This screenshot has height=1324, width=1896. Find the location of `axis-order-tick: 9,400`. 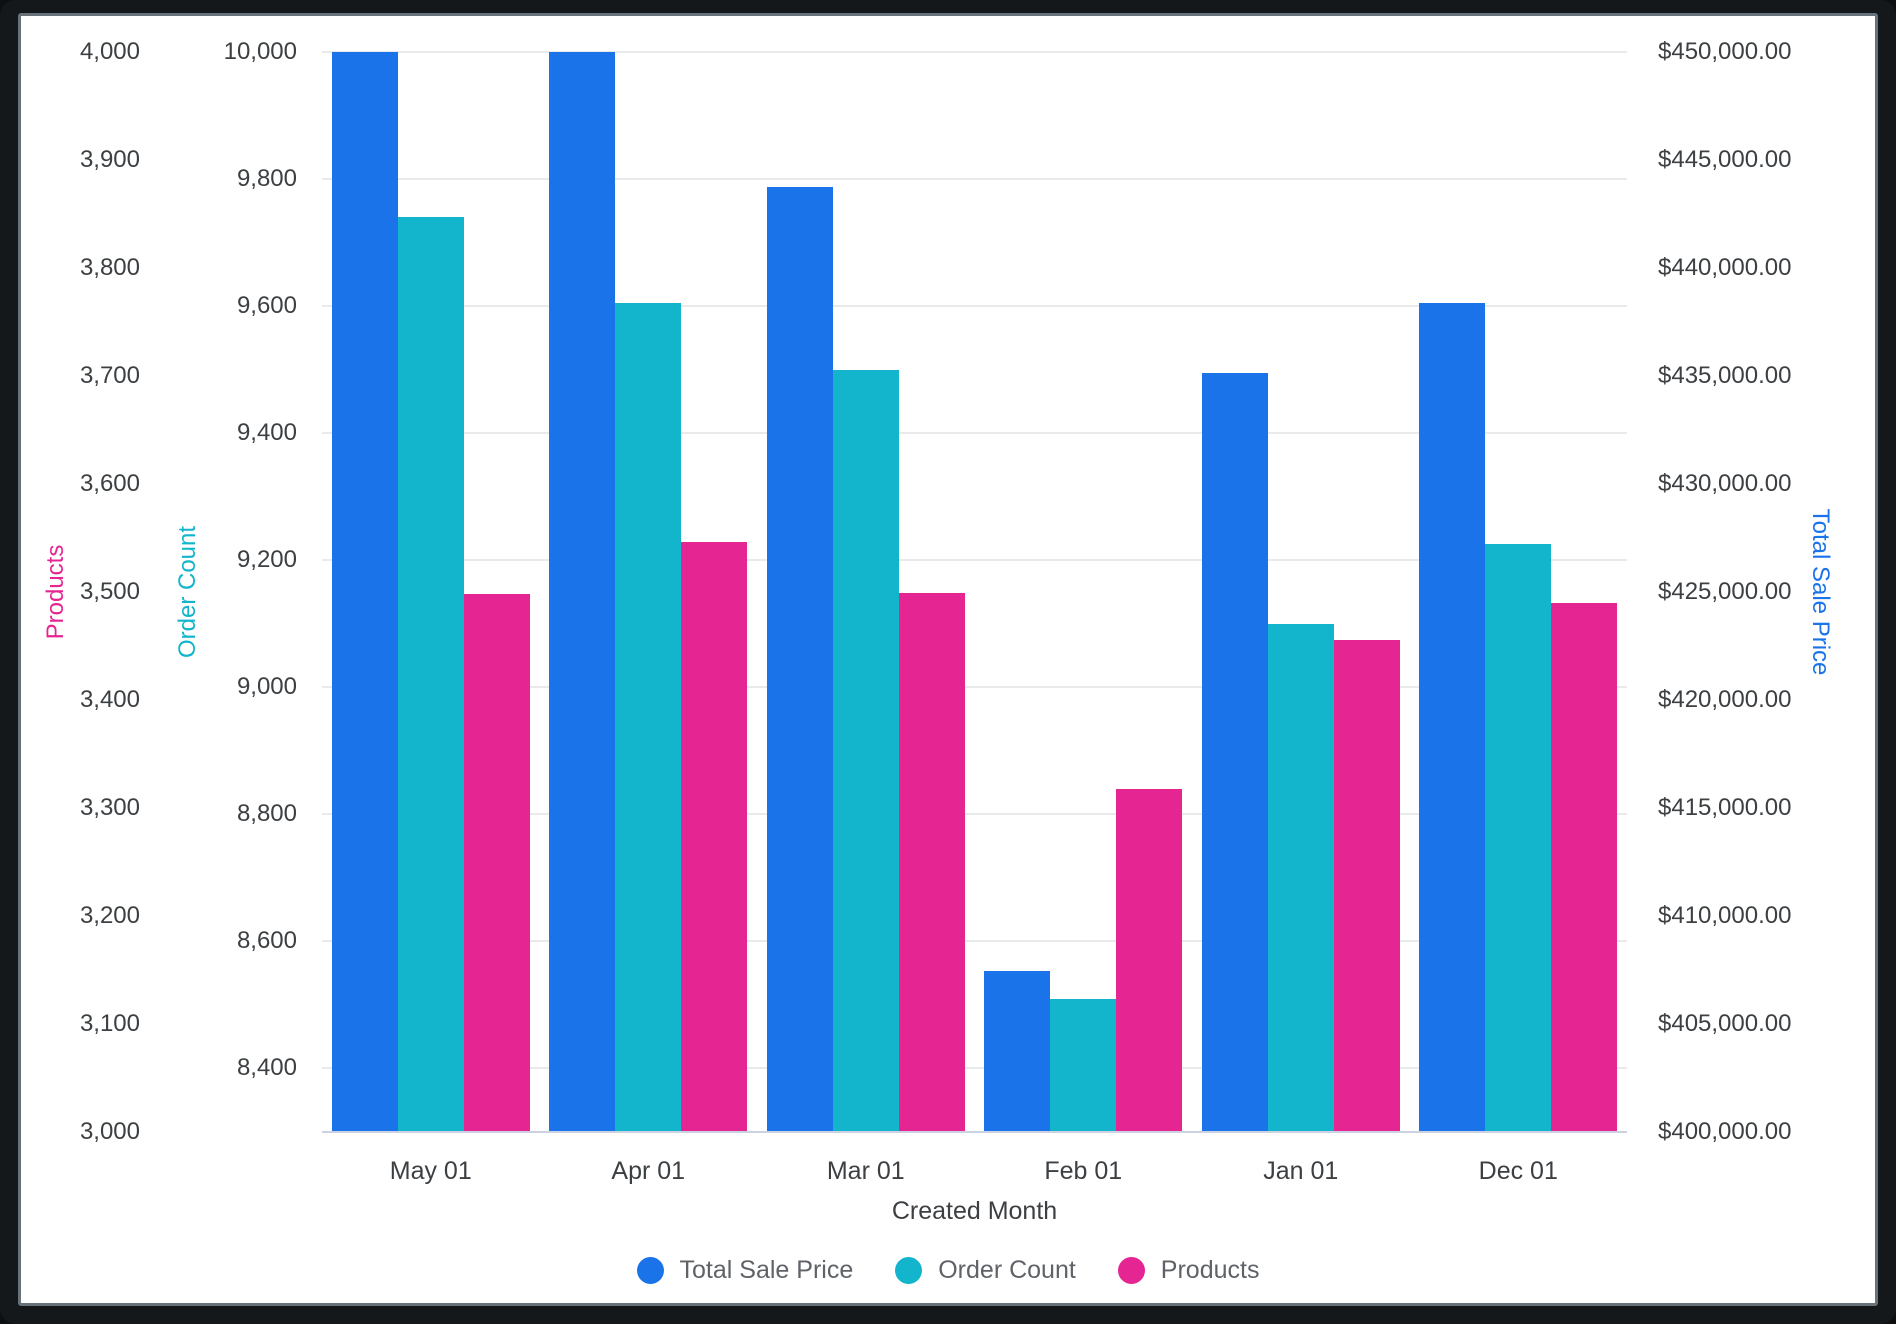

axis-order-tick: 9,400 is located at coordinates (266, 433).